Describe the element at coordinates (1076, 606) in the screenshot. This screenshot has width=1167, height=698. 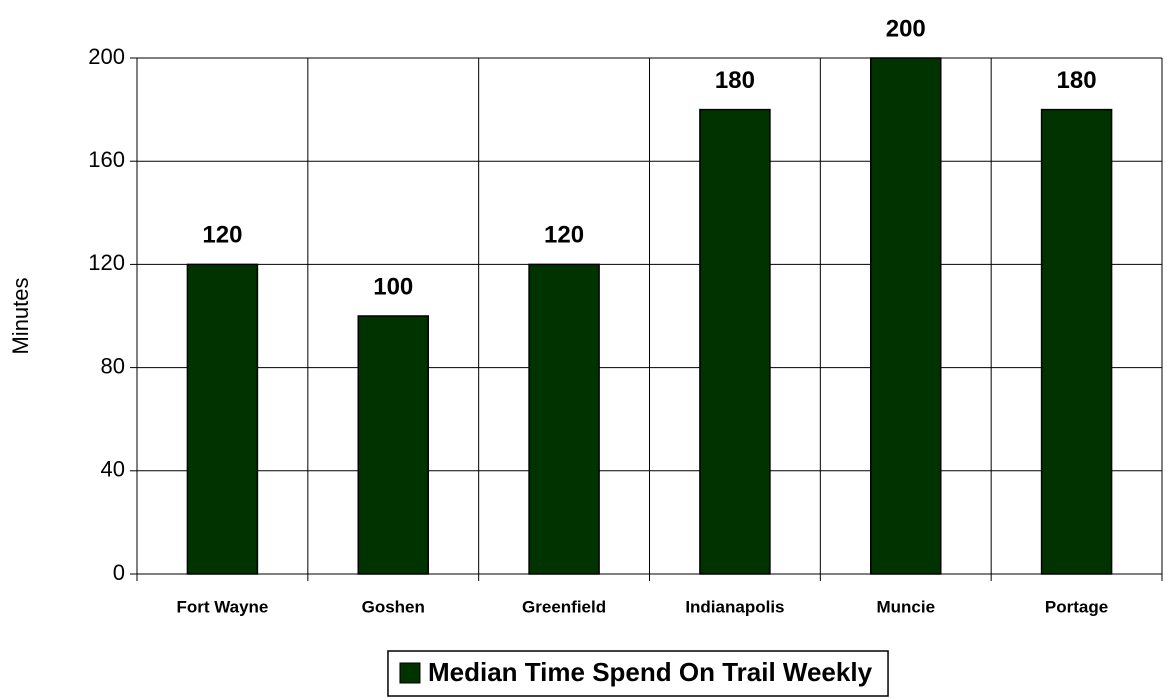
I see `x-tick-label: Portage` at that location.